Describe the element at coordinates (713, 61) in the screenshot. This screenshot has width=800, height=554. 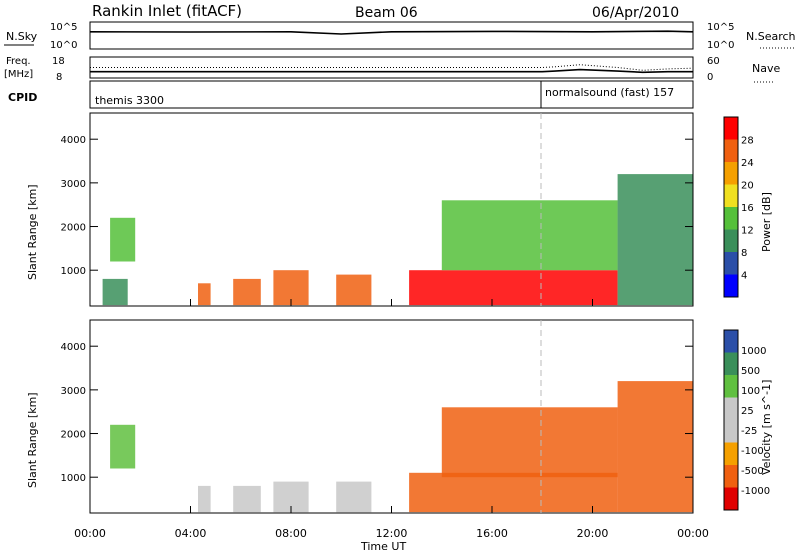
I see `nave-tick-top: 60` at that location.